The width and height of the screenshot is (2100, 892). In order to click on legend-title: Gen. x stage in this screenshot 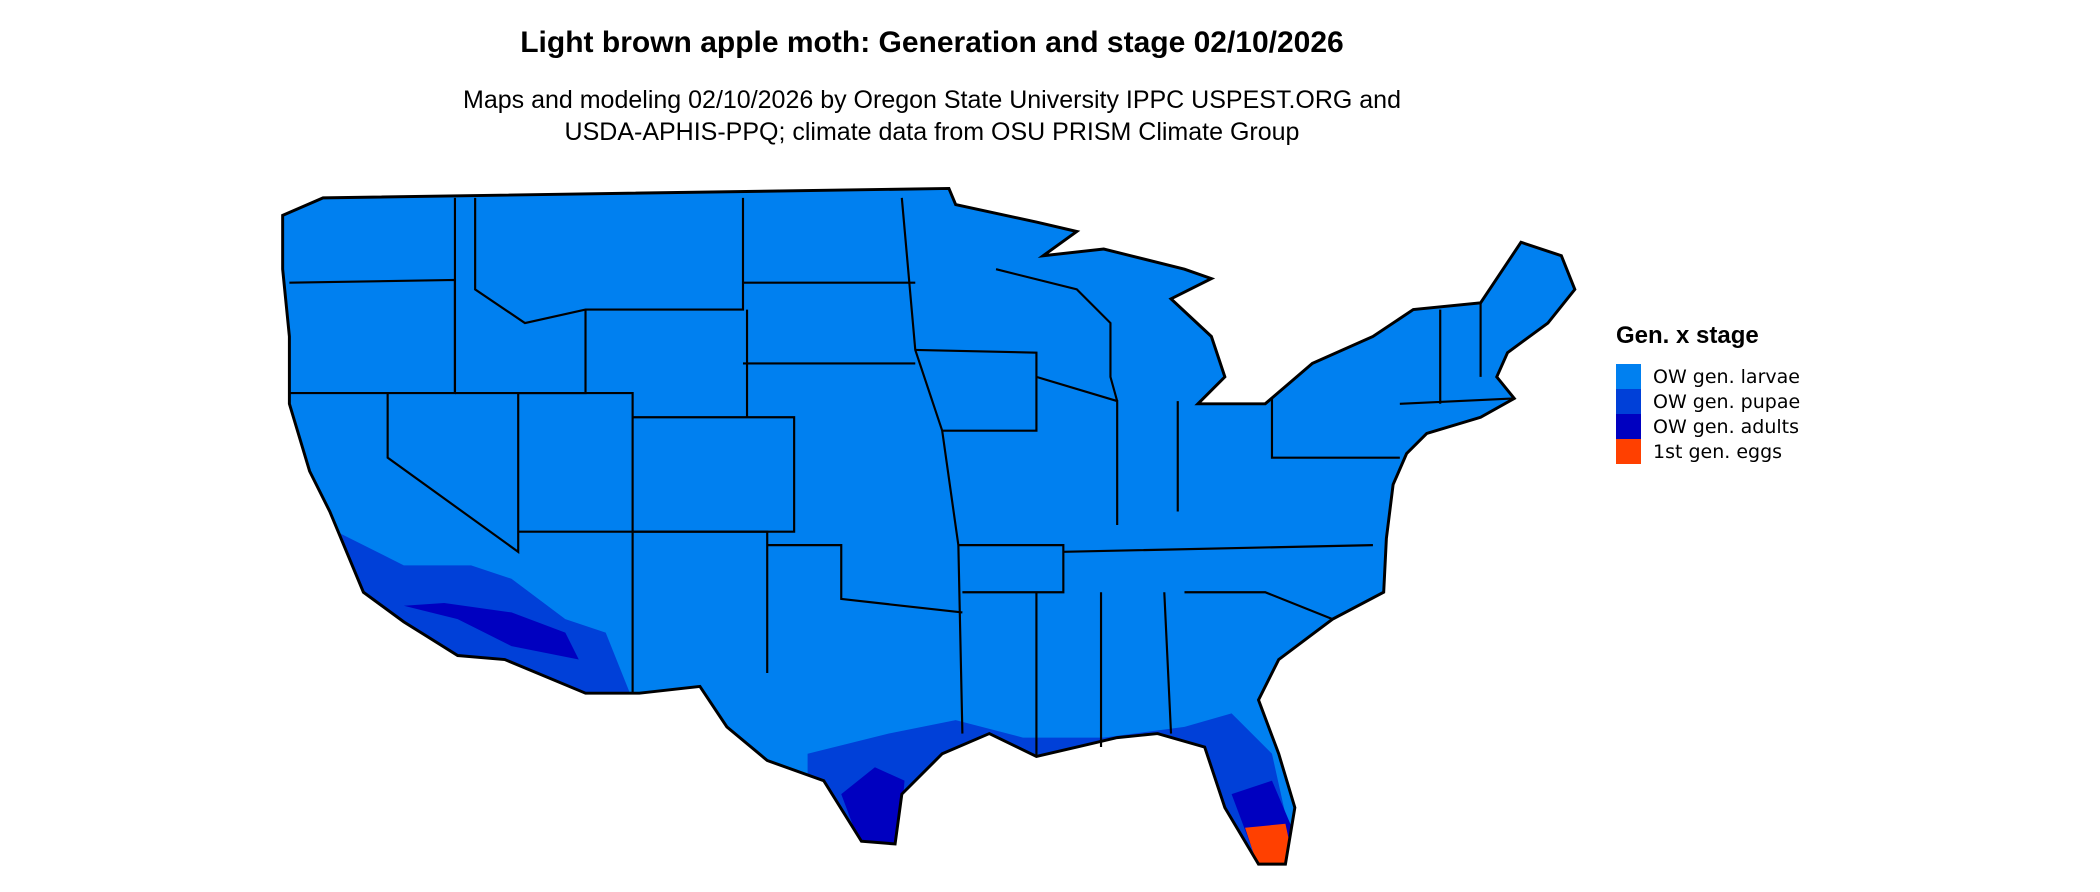, I will do `click(1687, 335)`.